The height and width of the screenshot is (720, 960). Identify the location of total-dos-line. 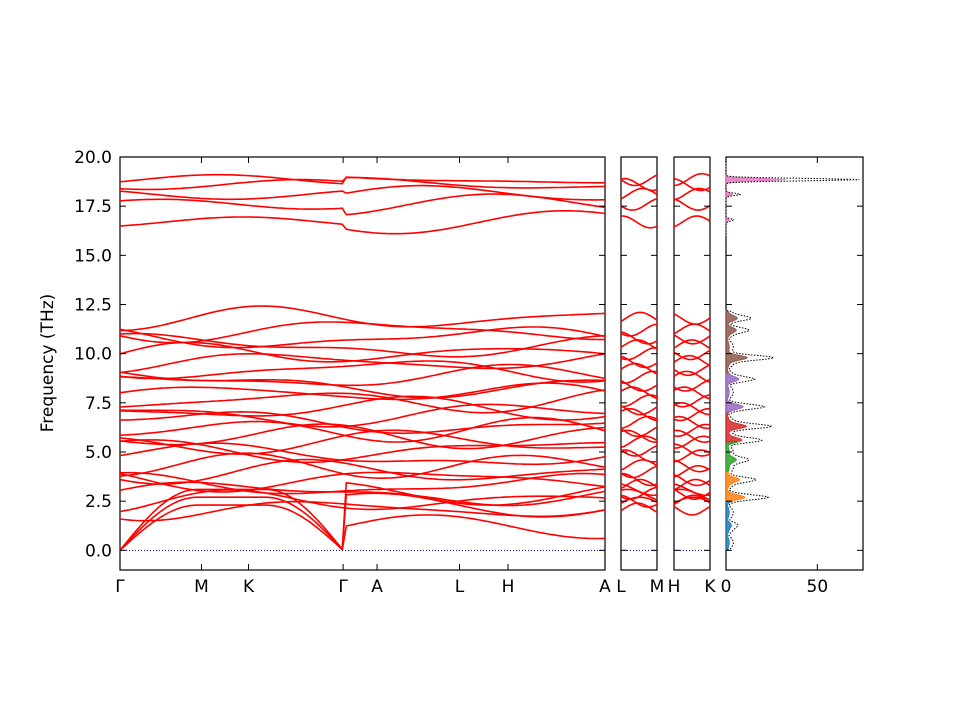
(792, 364).